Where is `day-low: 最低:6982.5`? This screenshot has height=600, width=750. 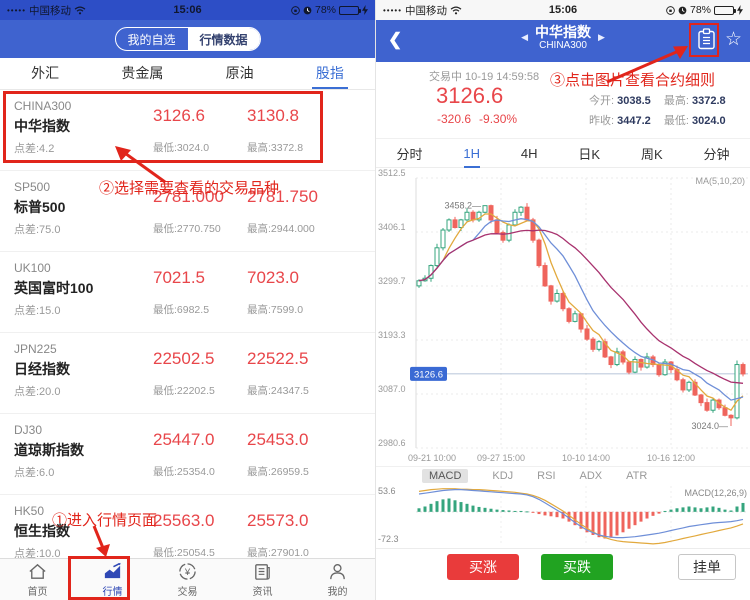 day-low: 最低:6982.5 is located at coordinates (181, 310).